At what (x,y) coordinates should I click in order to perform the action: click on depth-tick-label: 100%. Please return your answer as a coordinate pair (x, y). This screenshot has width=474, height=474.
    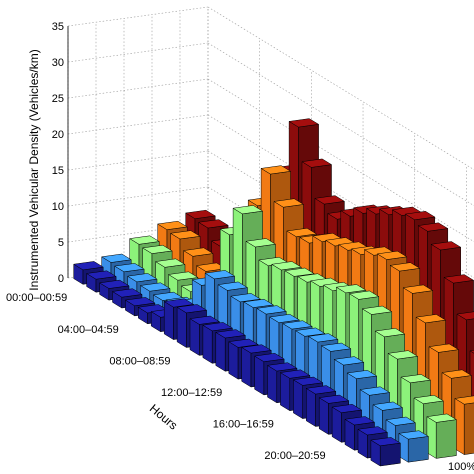
    Looking at the image, I should click on (461, 467).